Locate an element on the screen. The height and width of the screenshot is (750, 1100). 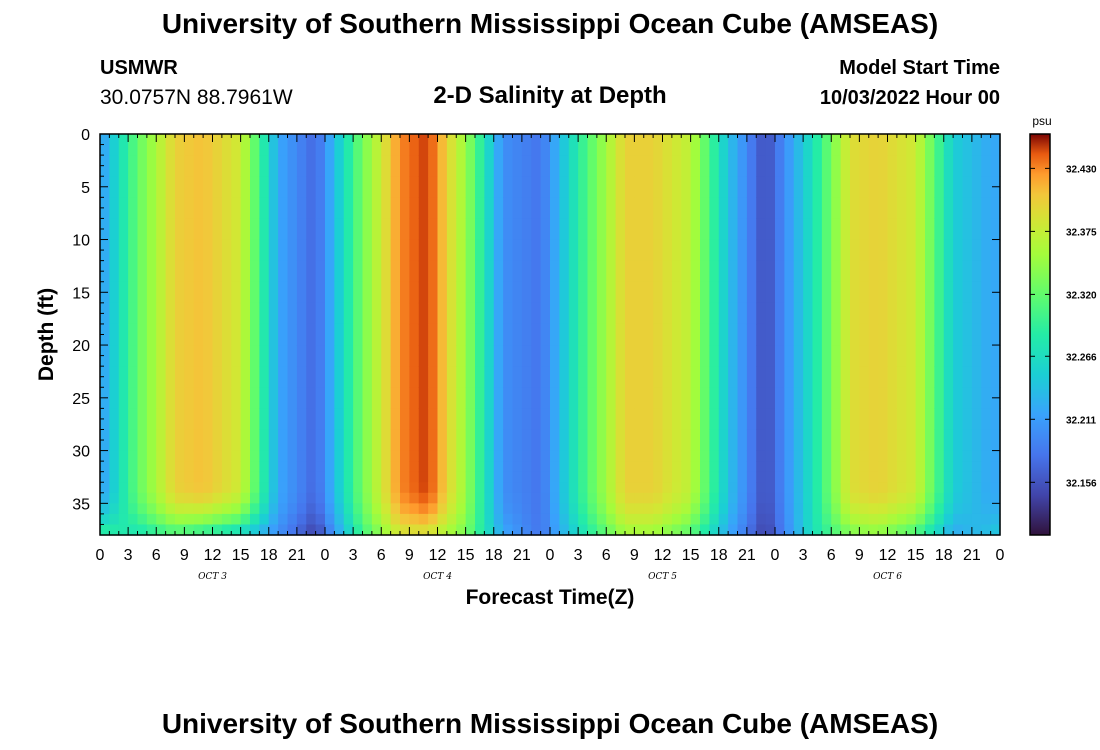
x-tick-label: 0 is located at coordinates (1000, 555).